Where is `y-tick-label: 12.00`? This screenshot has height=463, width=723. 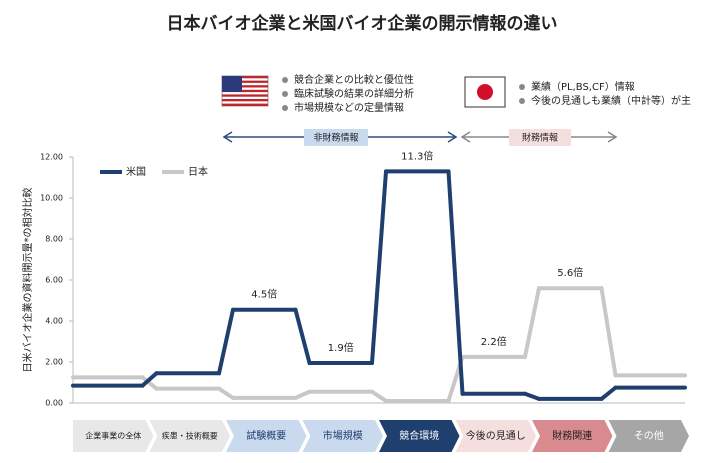 y-tick-label: 12.00 is located at coordinates (51, 157).